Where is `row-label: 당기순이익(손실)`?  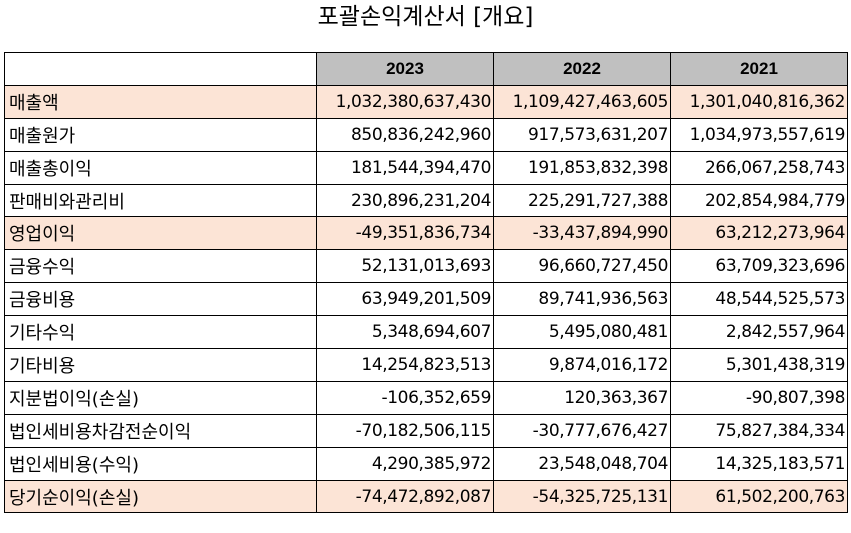
row-label: 당기순이익(손실) is located at coordinates (160, 496).